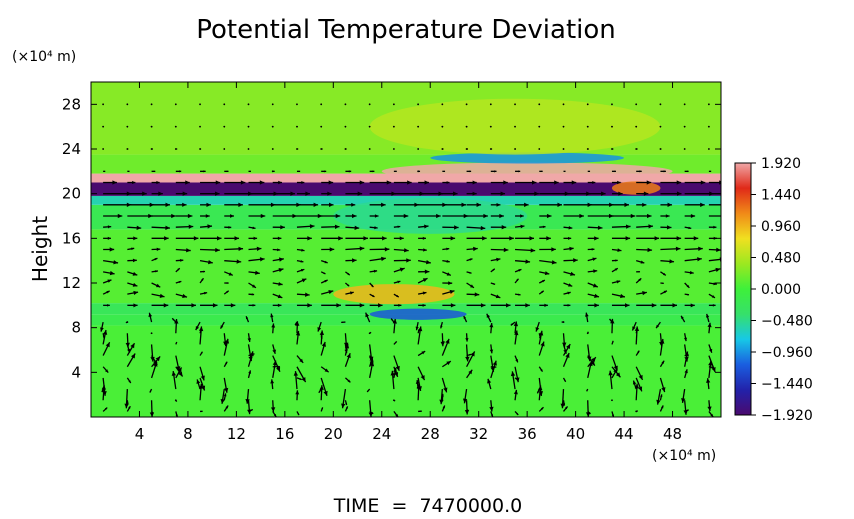 Image resolution: width=854 pixels, height=519 pixels. What do you see at coordinates (787, 416) in the screenshot?
I see `colorbar-tick-label: −1.920` at bounding box center [787, 416].